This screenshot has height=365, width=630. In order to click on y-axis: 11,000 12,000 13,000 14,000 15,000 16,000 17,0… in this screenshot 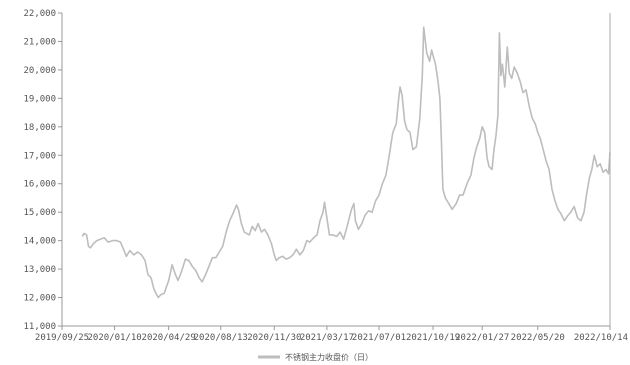, I will do `click(43, 170)`.